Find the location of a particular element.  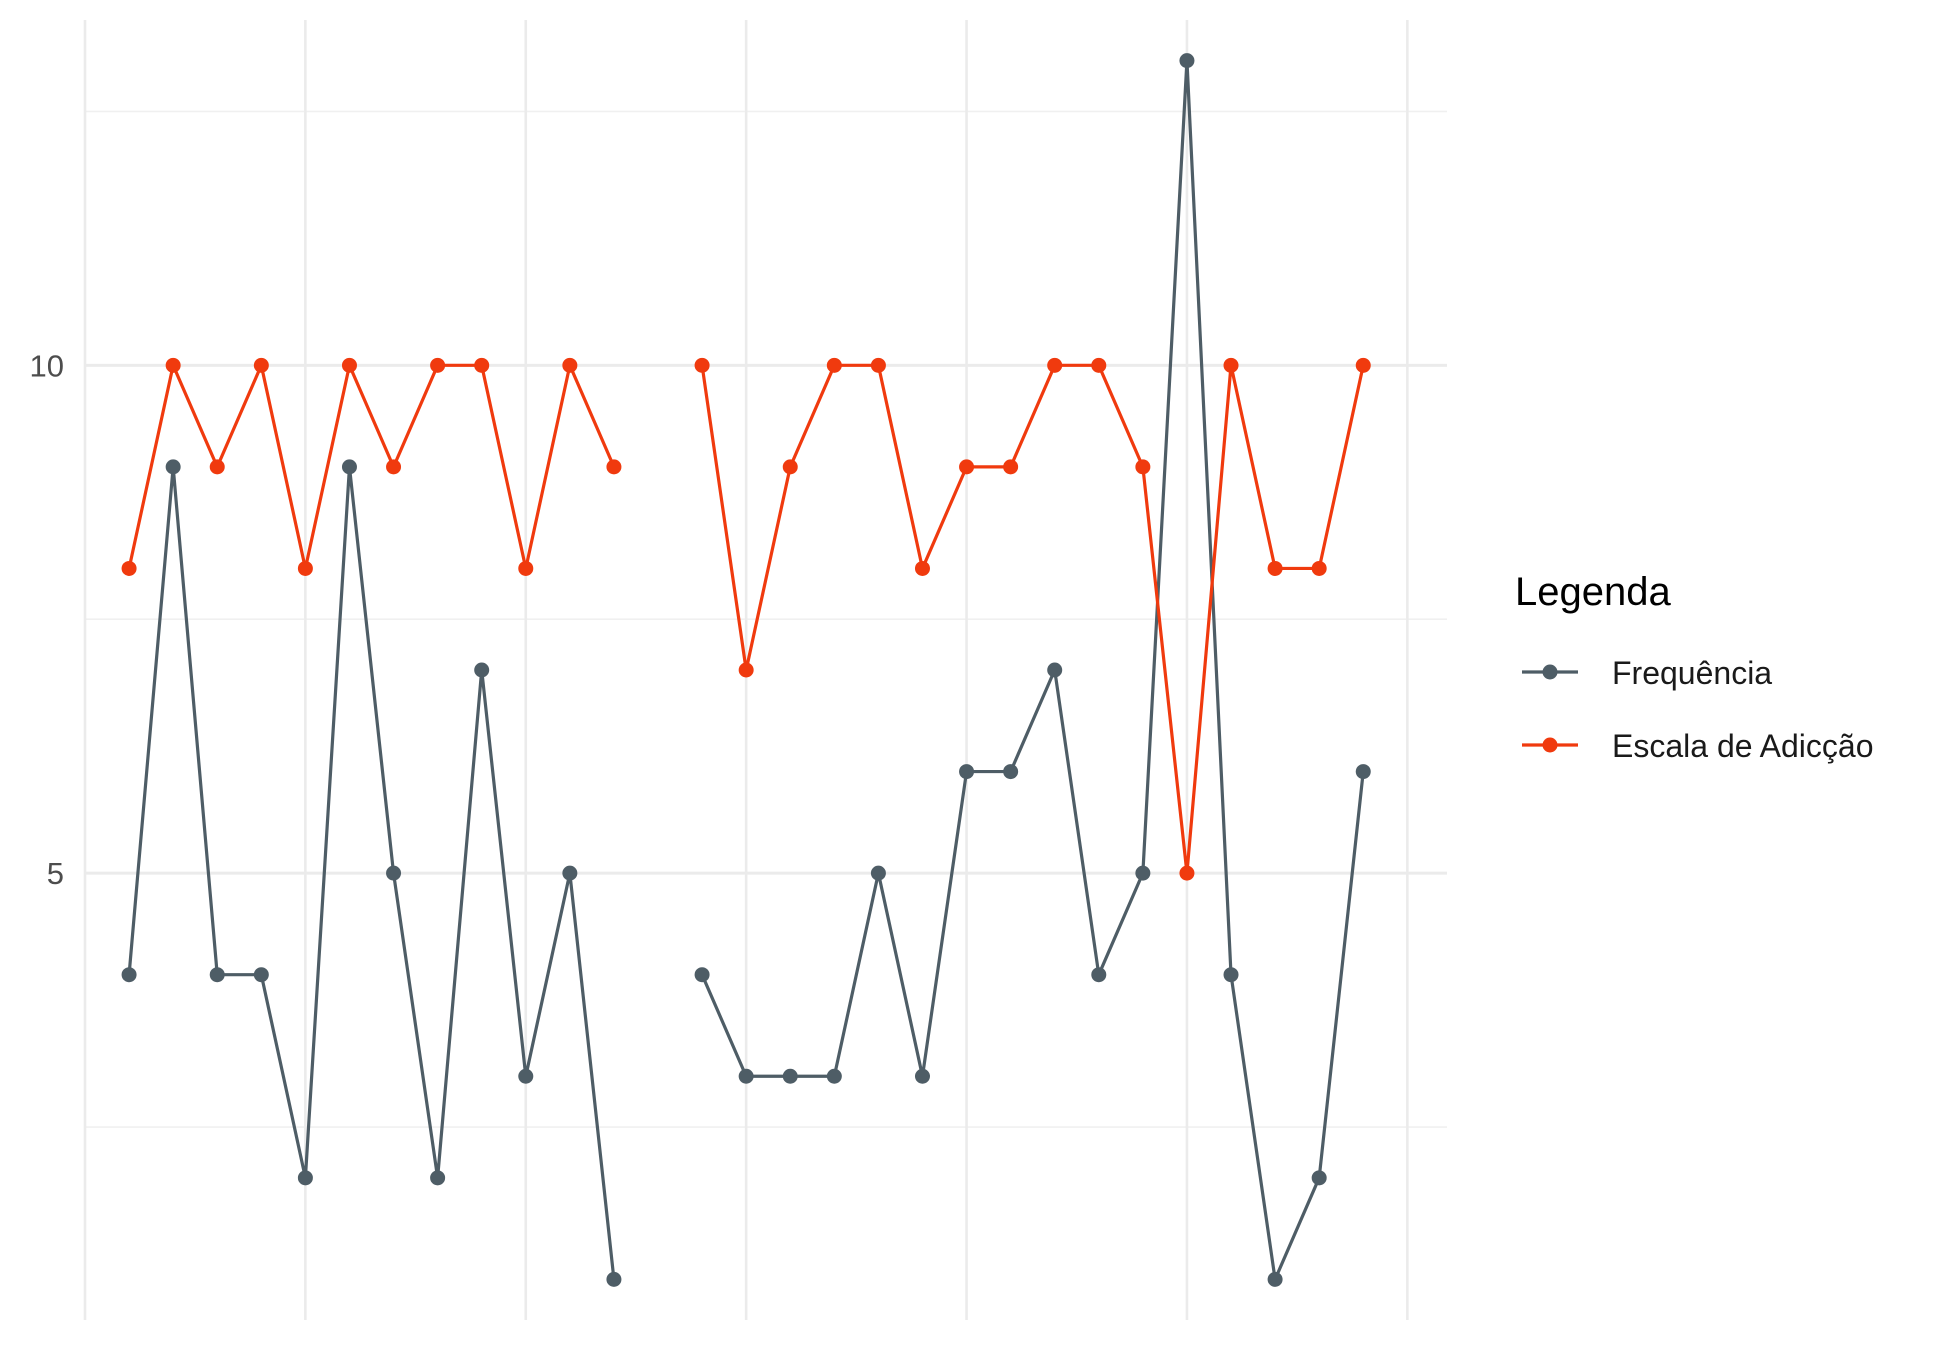

legend: Legenda Frequência Escala de Adicção is located at coordinates (1694, 667).